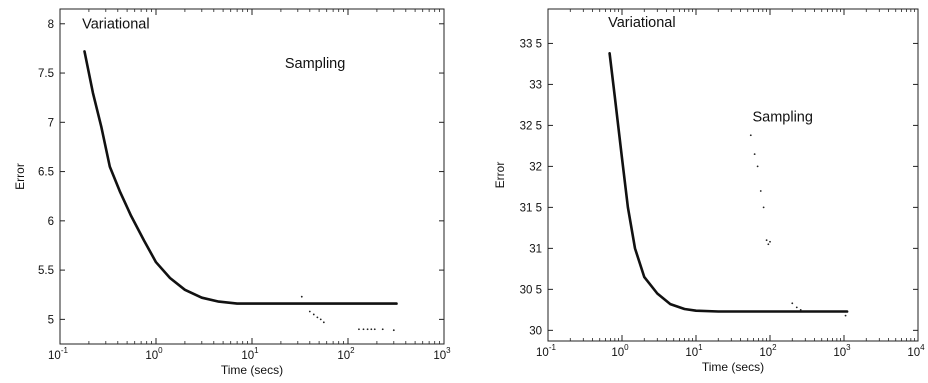  Describe the element at coordinates (51, 222) in the screenshot. I see `y-tick-label: 6` at that location.